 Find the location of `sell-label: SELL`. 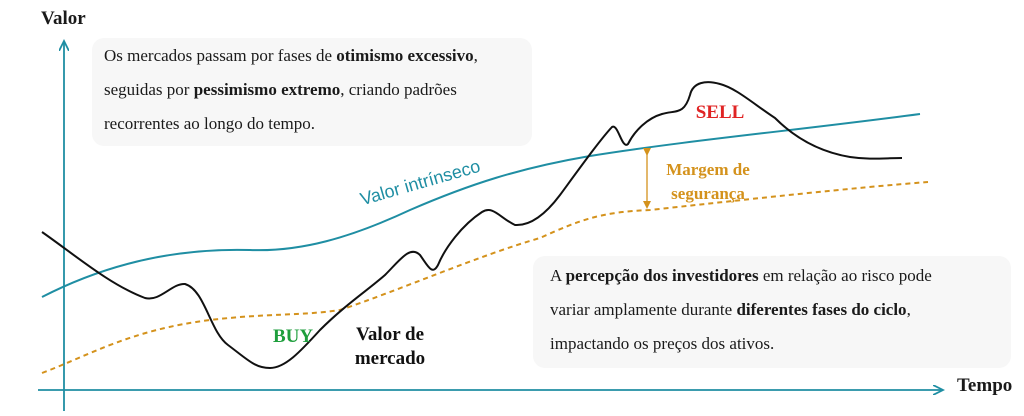

sell-label: SELL is located at coordinates (720, 112).